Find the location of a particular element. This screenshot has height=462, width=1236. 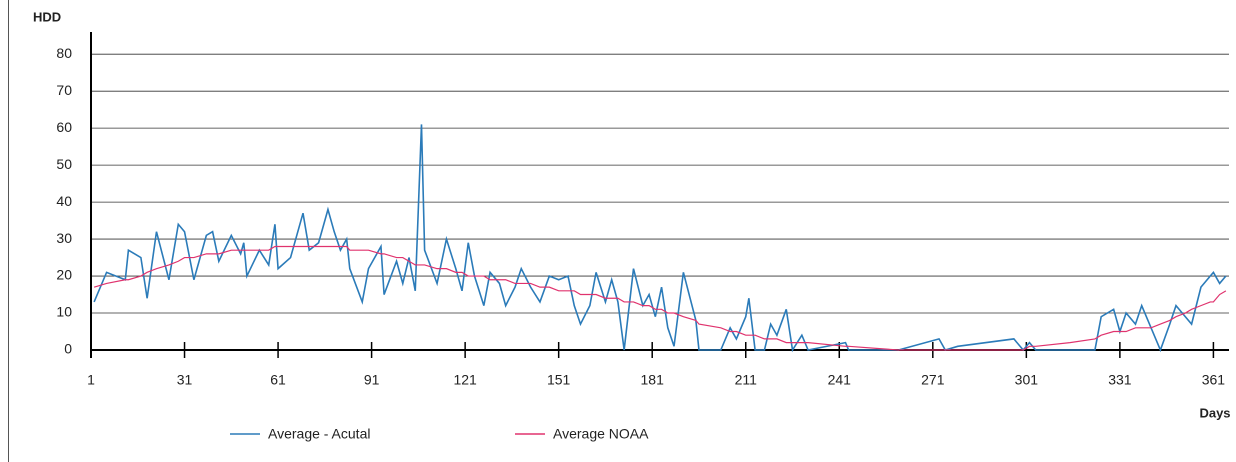

y-tick-label: 20 is located at coordinates (64, 275).